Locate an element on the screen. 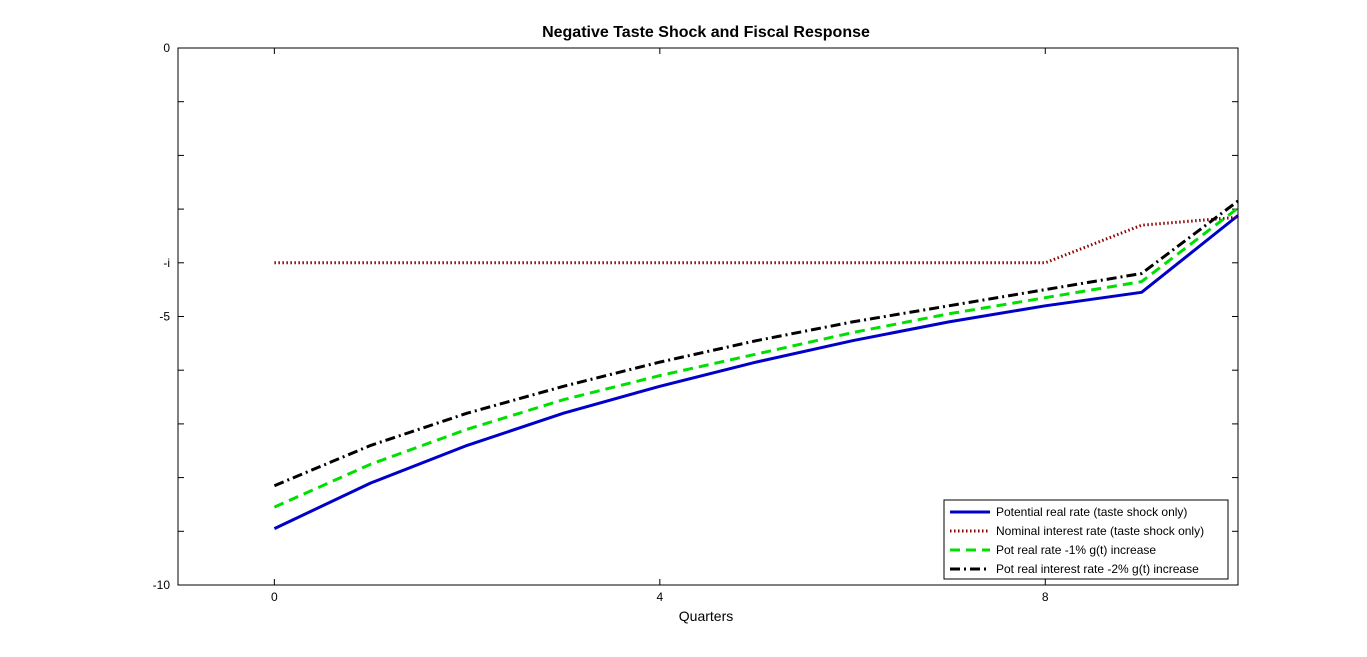 The height and width of the screenshot is (657, 1367). legend-label-2: Nominal interest rate (taste shock only) is located at coordinates (1100, 531).